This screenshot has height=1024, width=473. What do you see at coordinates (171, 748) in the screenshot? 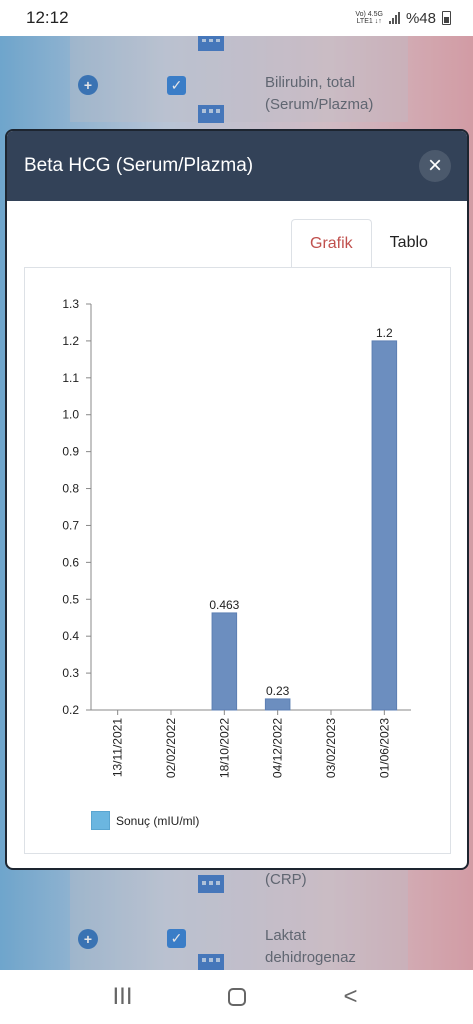
I see `x-tick-label: 02/02/2022` at bounding box center [171, 748].